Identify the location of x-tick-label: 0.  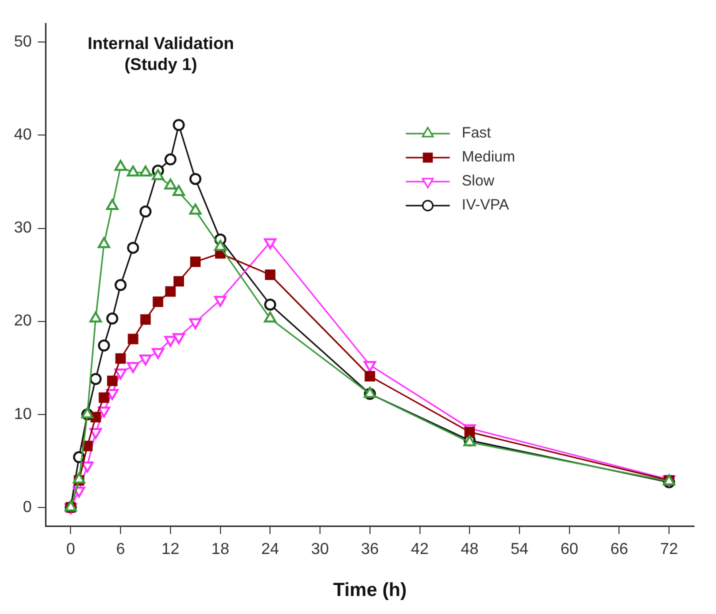
(71, 549).